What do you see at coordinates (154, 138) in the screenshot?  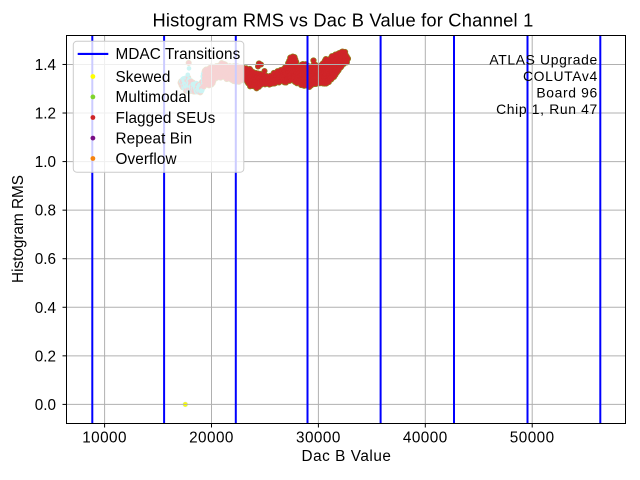 I see `svg-text: Repeat Bin` at bounding box center [154, 138].